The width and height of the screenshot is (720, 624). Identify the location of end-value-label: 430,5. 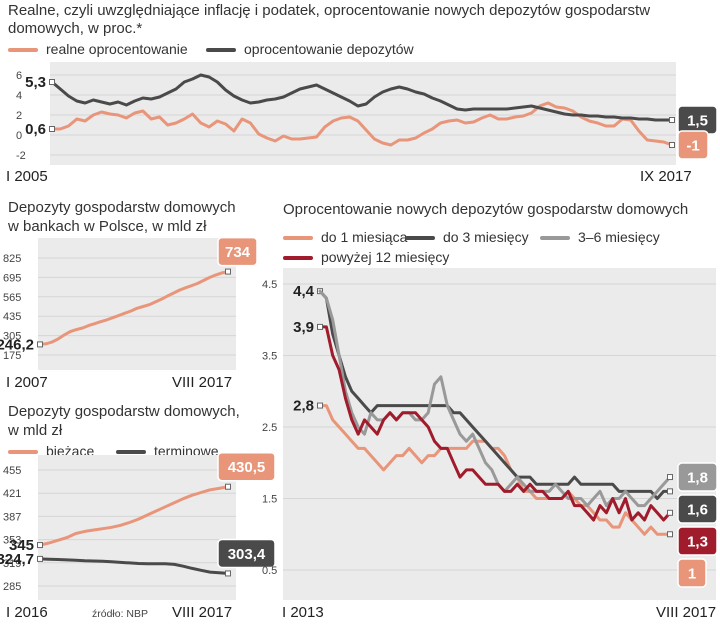
(247, 467).